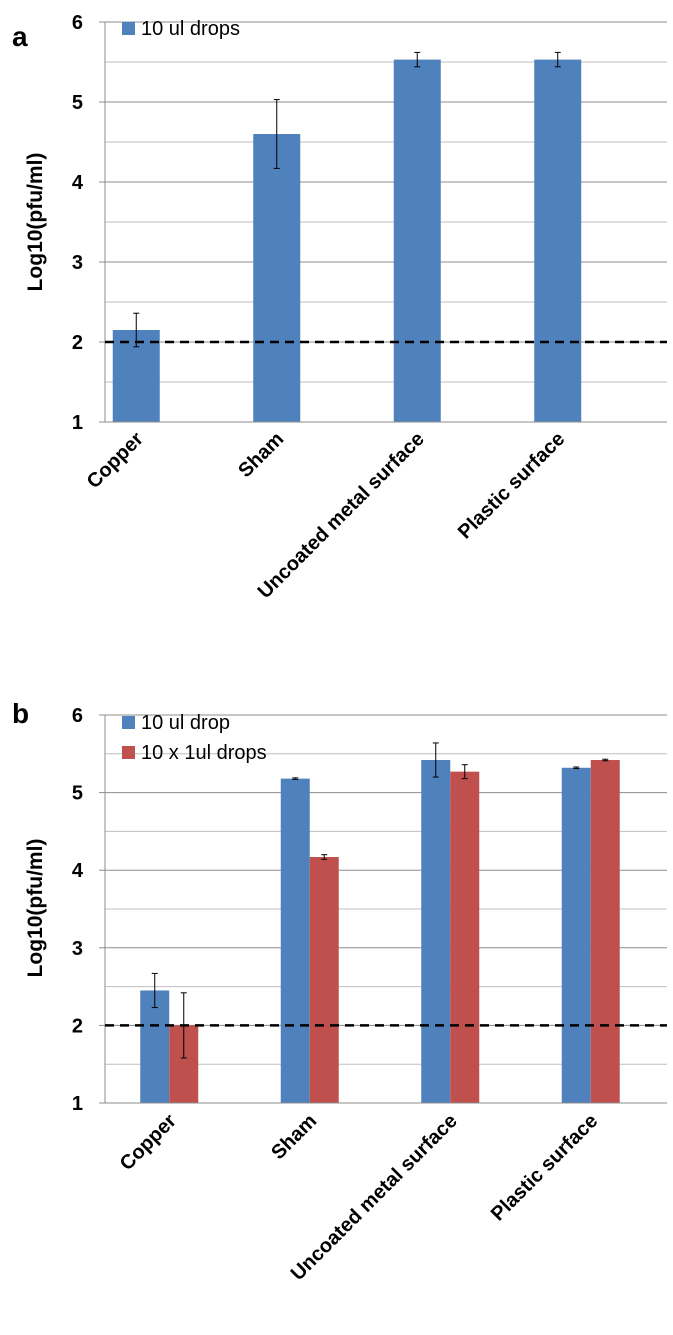  I want to click on panel-letter: a, so click(20, 36).